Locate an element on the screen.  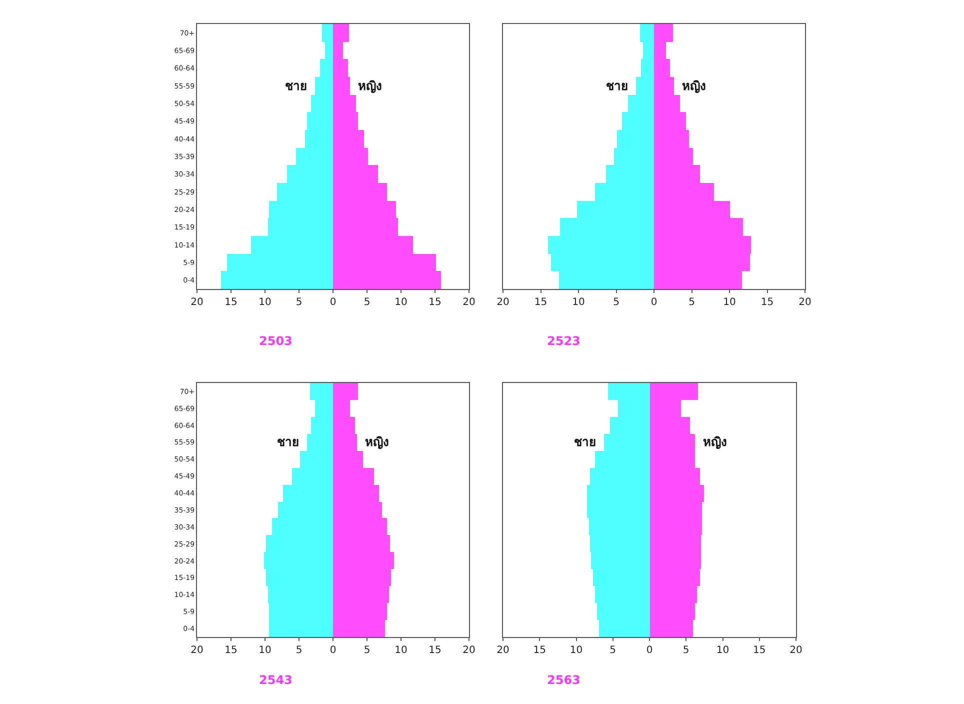
x-axis-title: 2543 is located at coordinates (275, 680).